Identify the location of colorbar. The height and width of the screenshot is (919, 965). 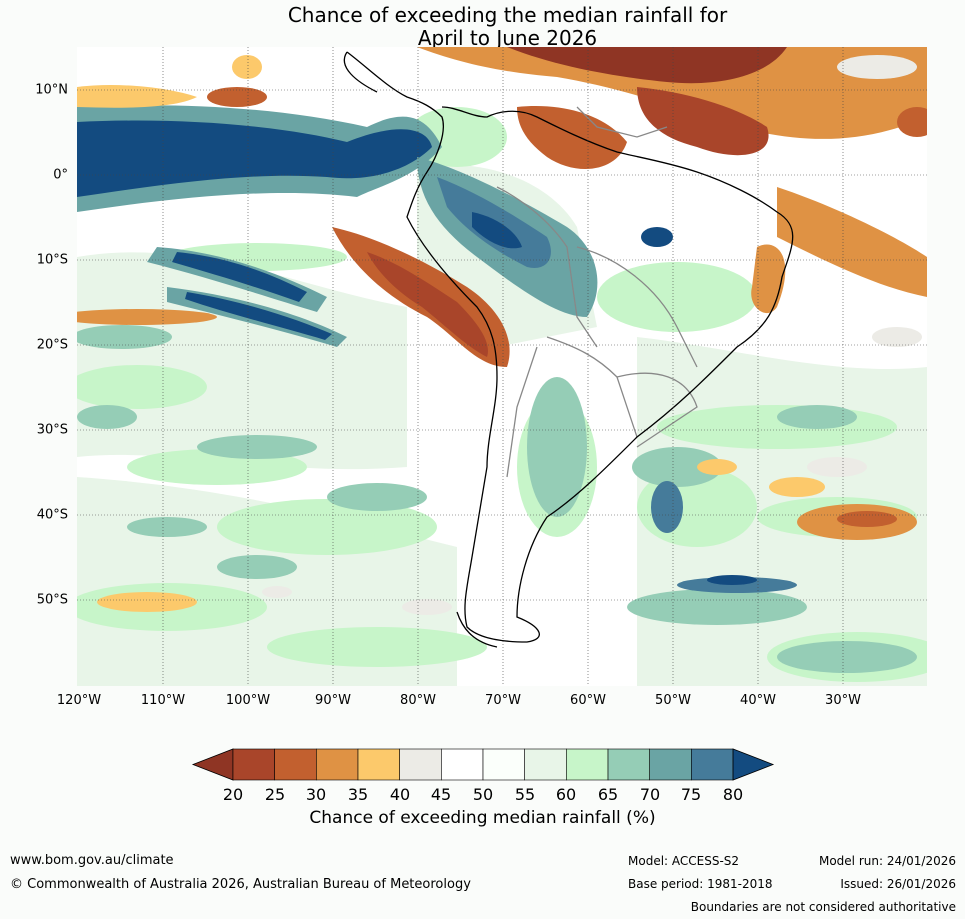
(483, 764).